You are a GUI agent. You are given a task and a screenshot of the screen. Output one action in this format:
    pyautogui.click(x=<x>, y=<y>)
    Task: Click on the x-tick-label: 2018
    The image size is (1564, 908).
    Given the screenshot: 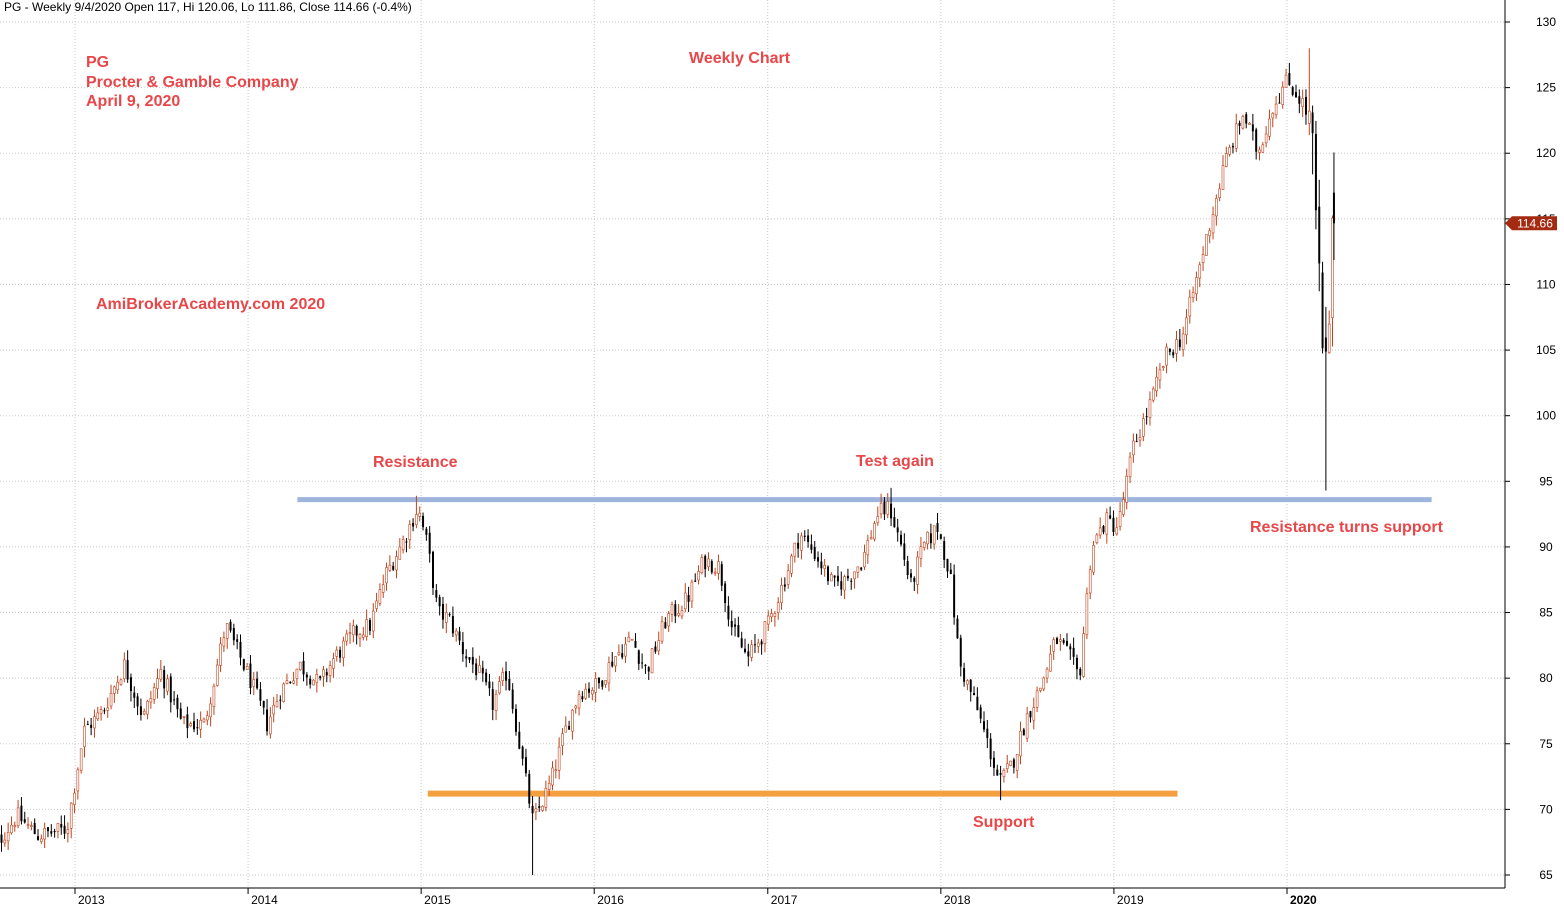 What is the action you would take?
    pyautogui.click(x=957, y=900)
    